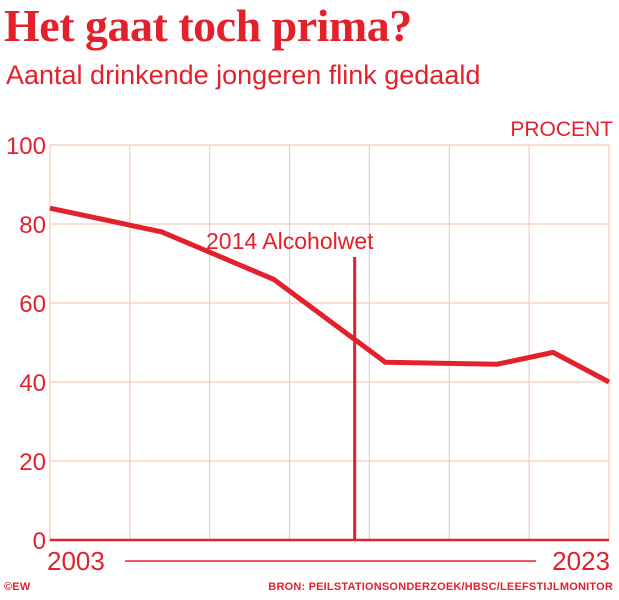 The height and width of the screenshot is (600, 619). Describe the element at coordinates (290, 241) in the screenshot. I see `annotation-label: 2014 Alcoholwet` at that location.